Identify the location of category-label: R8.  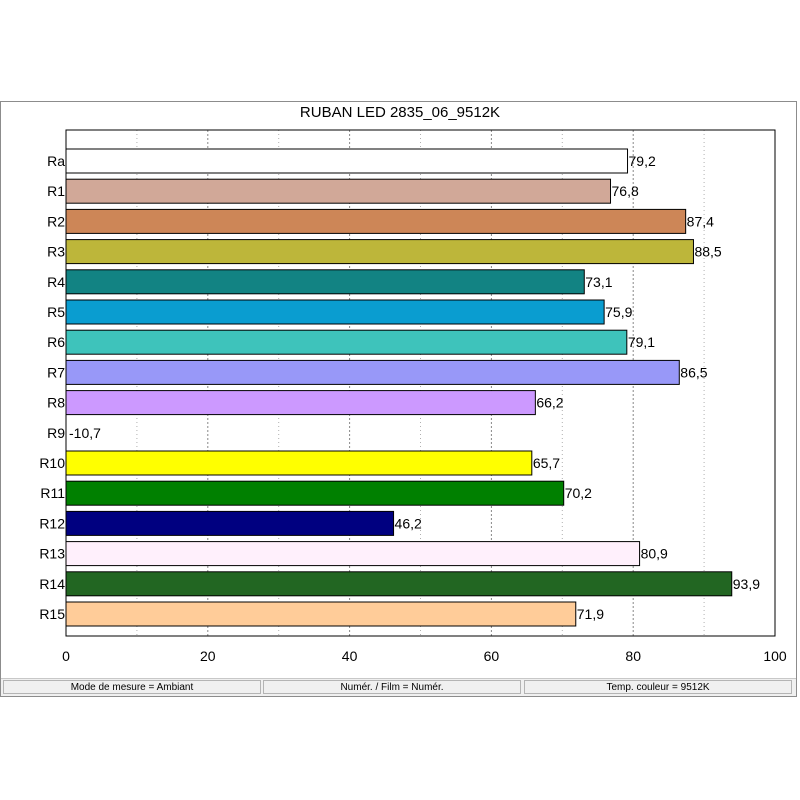
(56, 403).